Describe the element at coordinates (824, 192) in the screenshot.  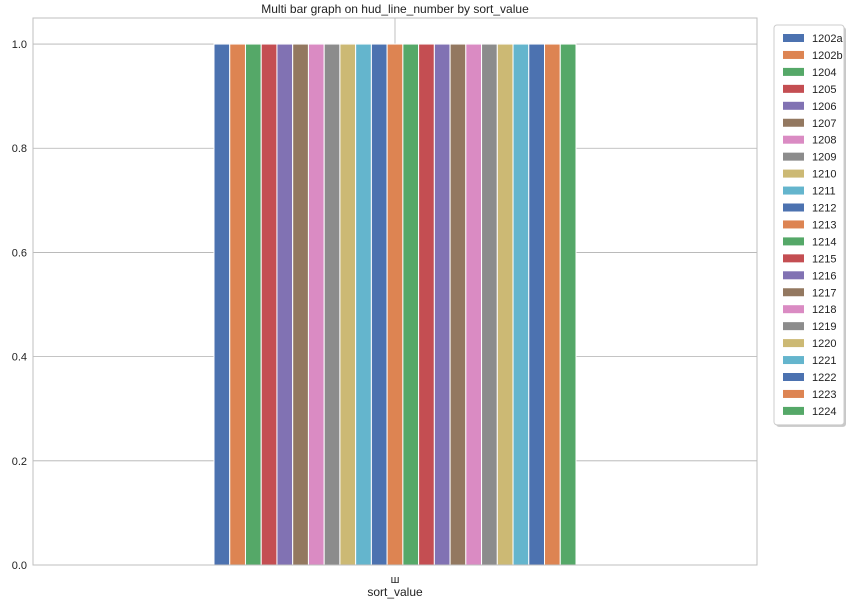
I see `legend-label: 1211` at that location.